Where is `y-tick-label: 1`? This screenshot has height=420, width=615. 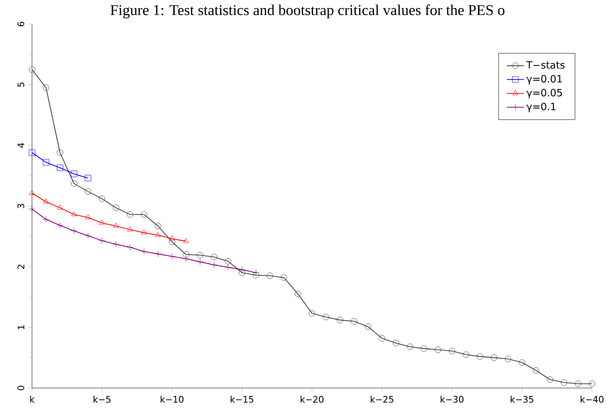 y-tick-label: 1 is located at coordinates (21, 327).